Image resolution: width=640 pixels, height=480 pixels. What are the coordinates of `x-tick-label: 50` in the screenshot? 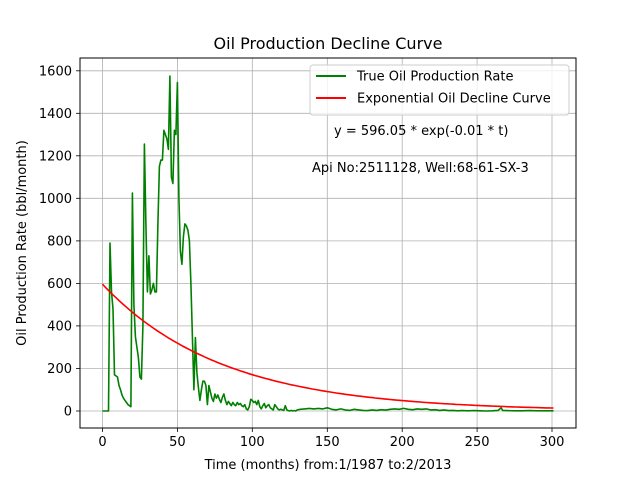 It's located at (177, 442).